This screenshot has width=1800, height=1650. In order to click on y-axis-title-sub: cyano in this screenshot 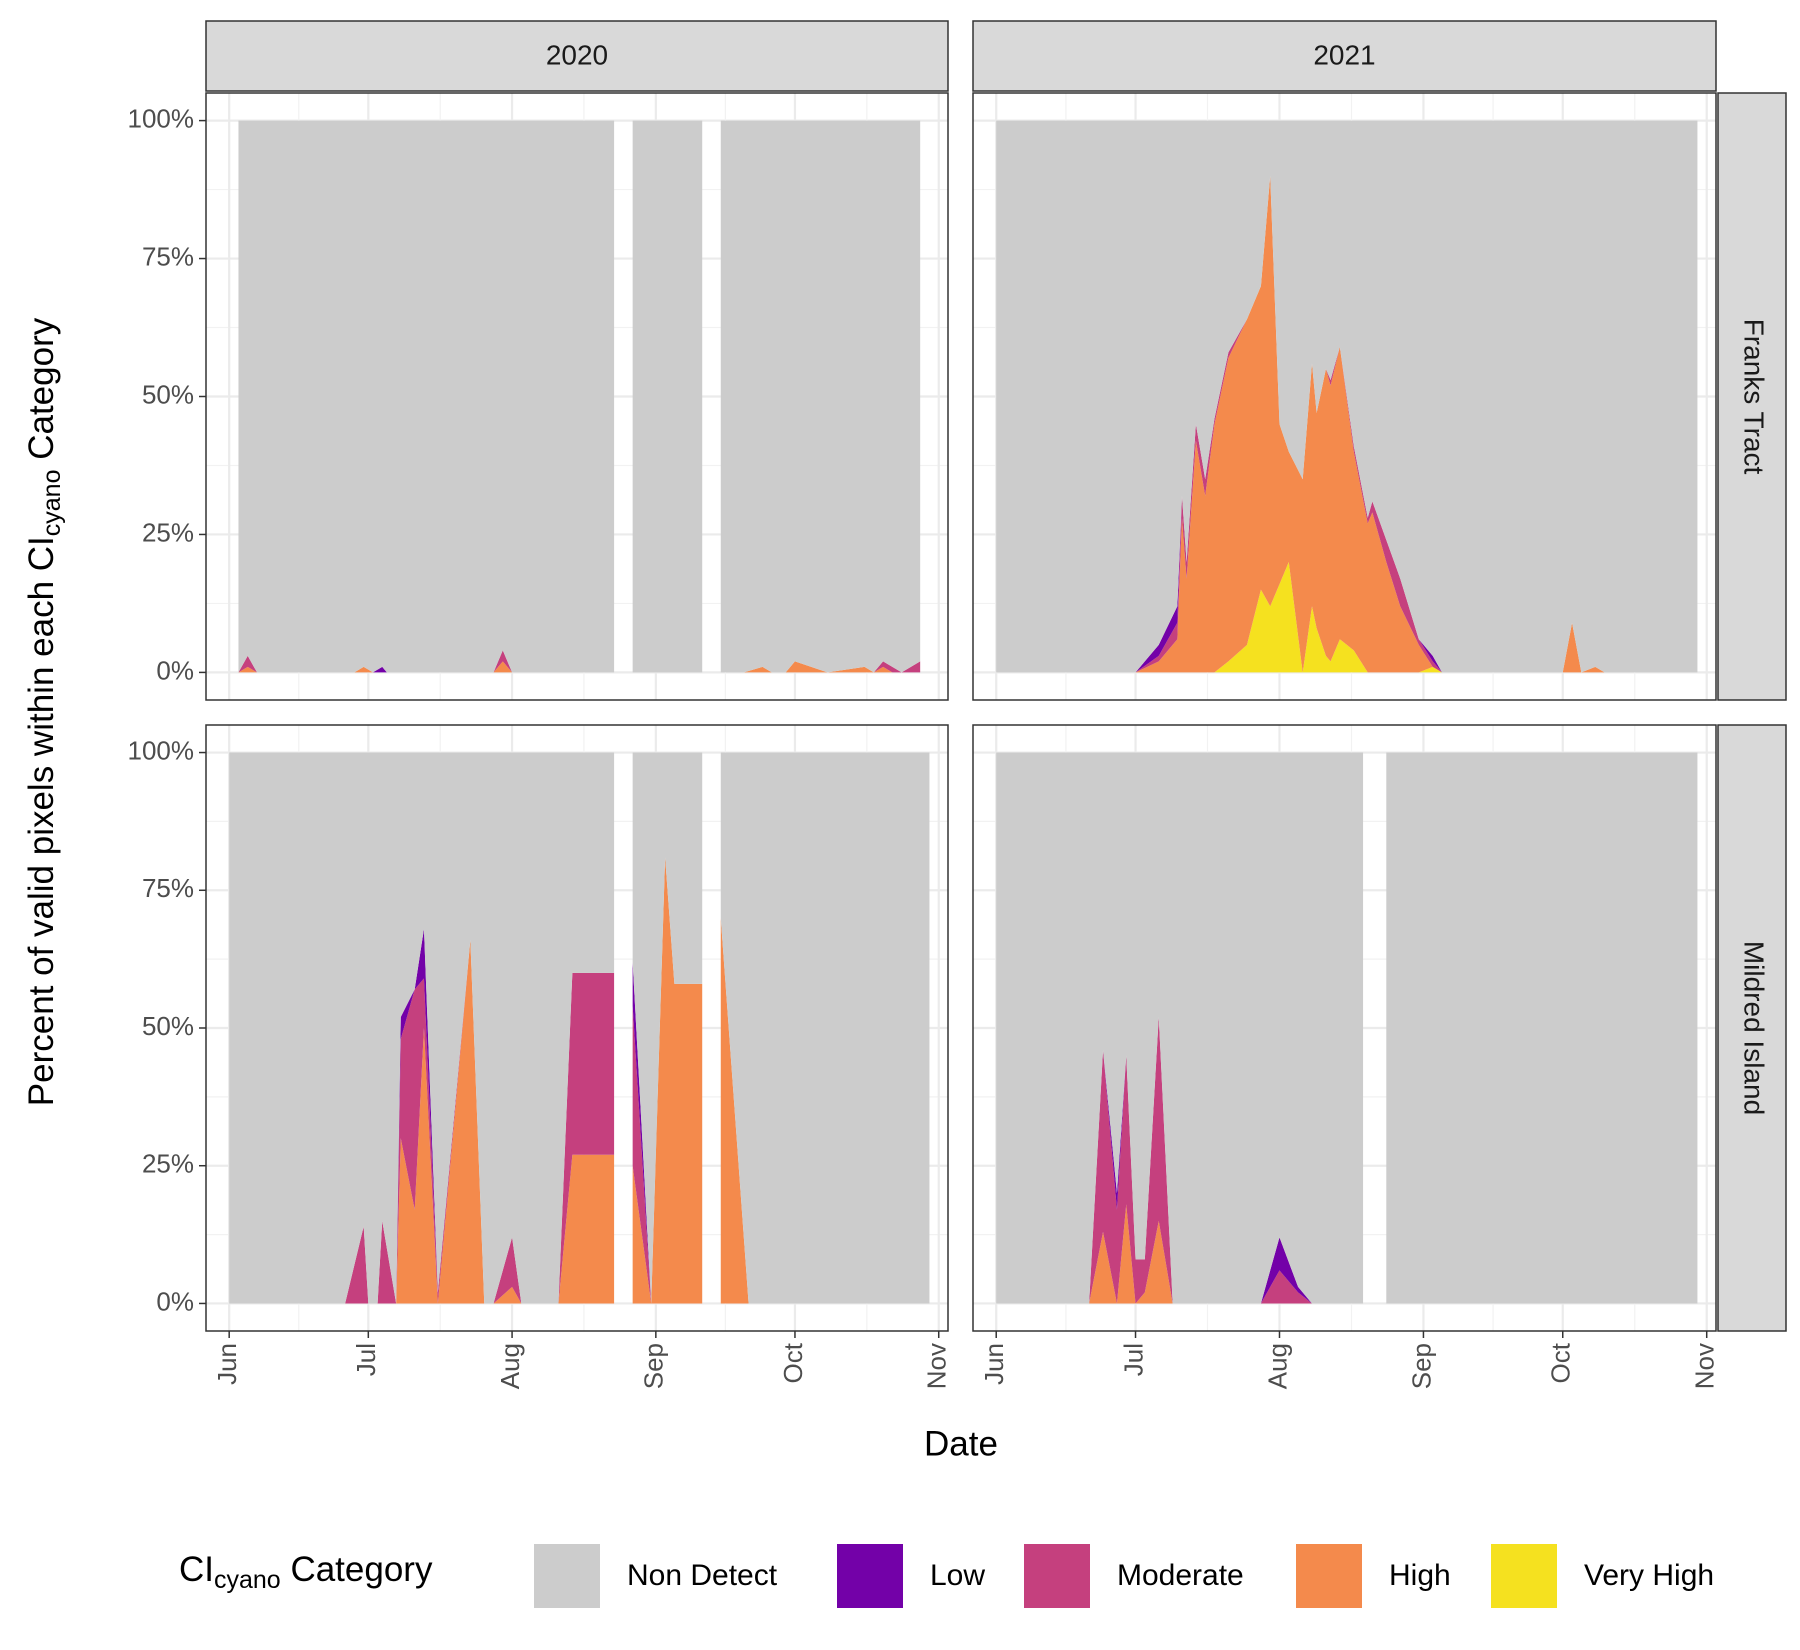, I will do `click(52, 503)`.